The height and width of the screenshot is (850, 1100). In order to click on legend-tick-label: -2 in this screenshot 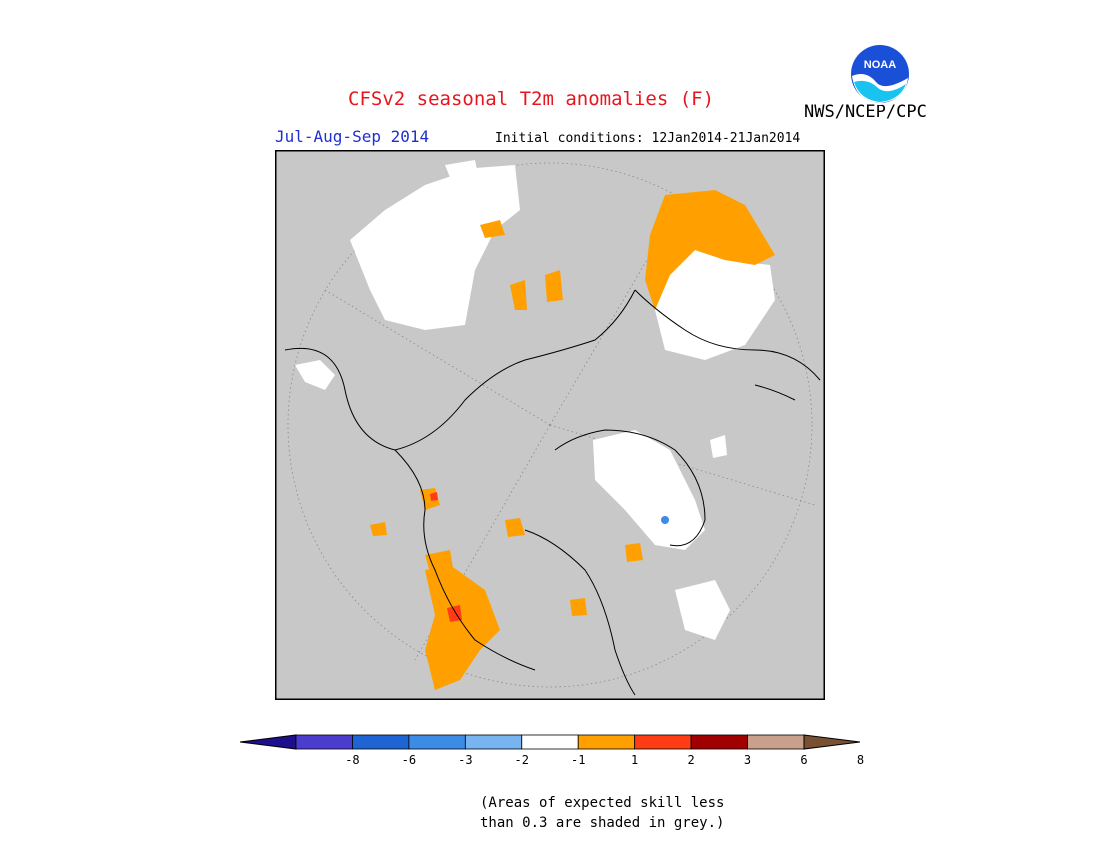, I will do `click(521, 760)`.